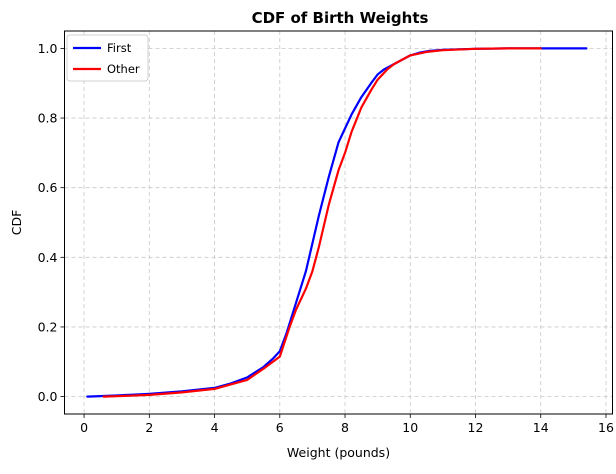 Image resolution: width=616 pixels, height=474 pixels. I want to click on x-tick-label: 0, so click(84, 427).